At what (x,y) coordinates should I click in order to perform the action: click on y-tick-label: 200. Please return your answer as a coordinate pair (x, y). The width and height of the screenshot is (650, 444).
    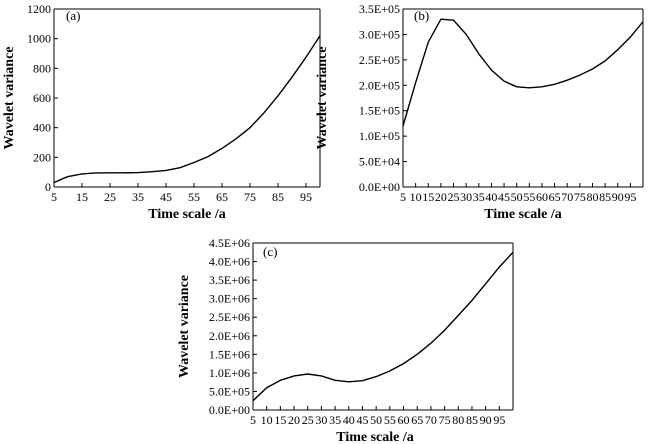
    Looking at the image, I should click on (42, 157).